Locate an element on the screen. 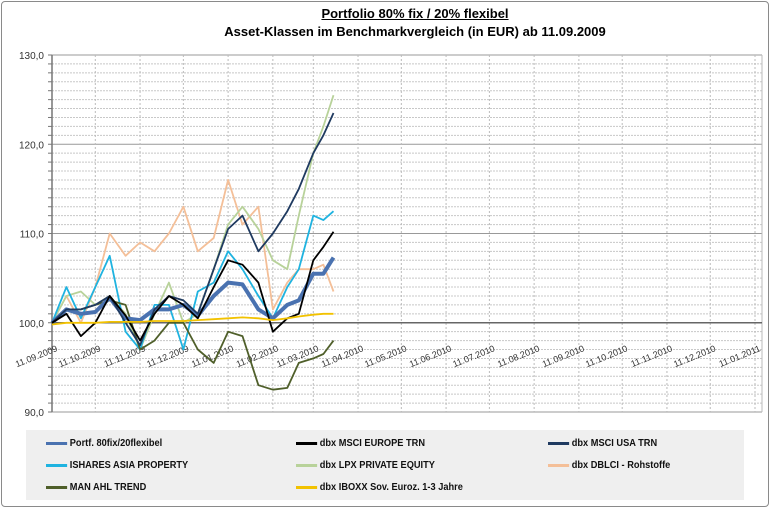 The height and width of the screenshot is (508, 770). y-tick-label: 90,0 is located at coordinates (35, 413).